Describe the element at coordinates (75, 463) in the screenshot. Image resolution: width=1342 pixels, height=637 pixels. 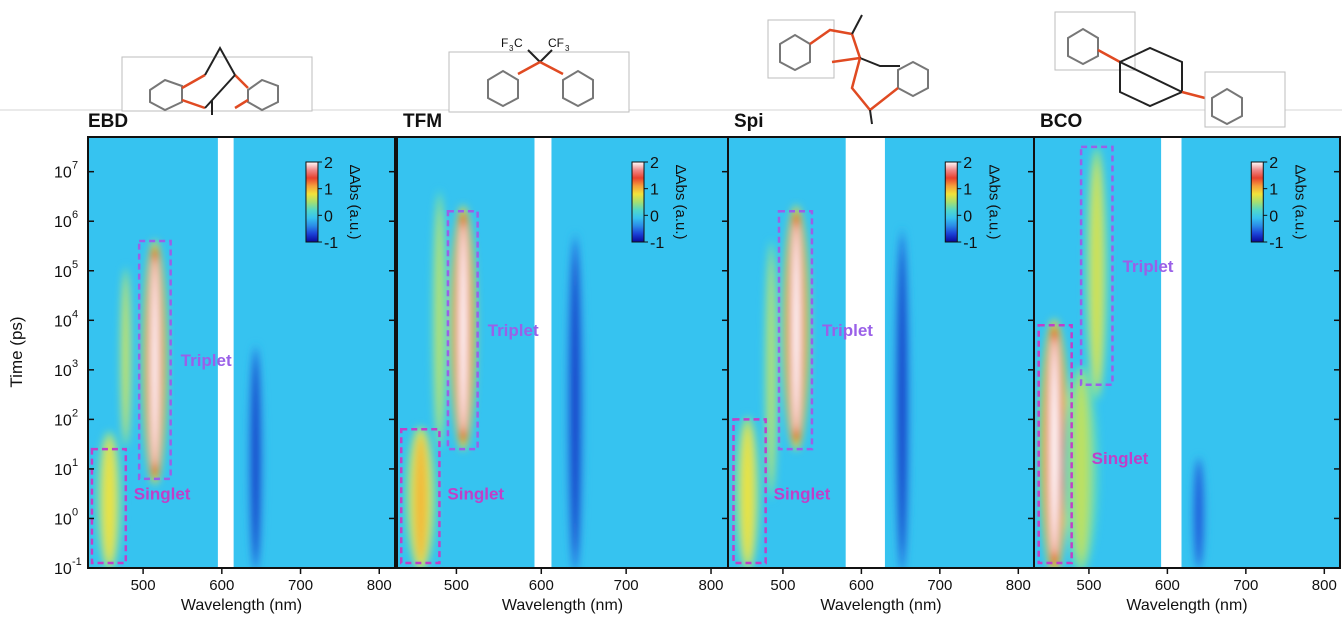
I see `y-tick-exponent: 1` at that location.